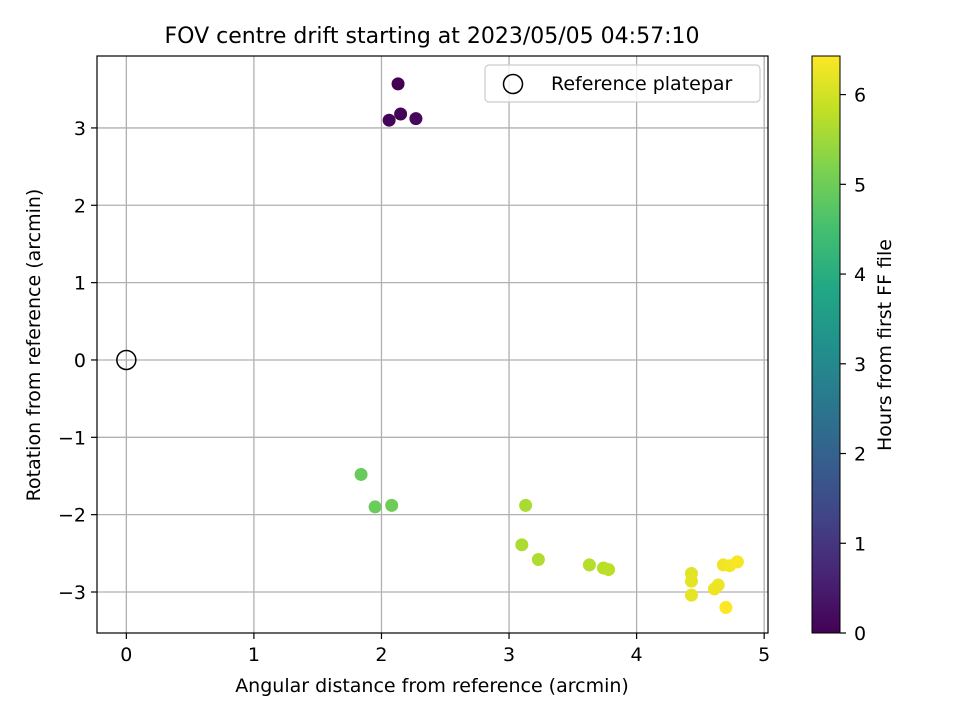 This screenshot has height=720, width=960. Describe the element at coordinates (80, 284) in the screenshot. I see `y-tick-label: 1` at that location.